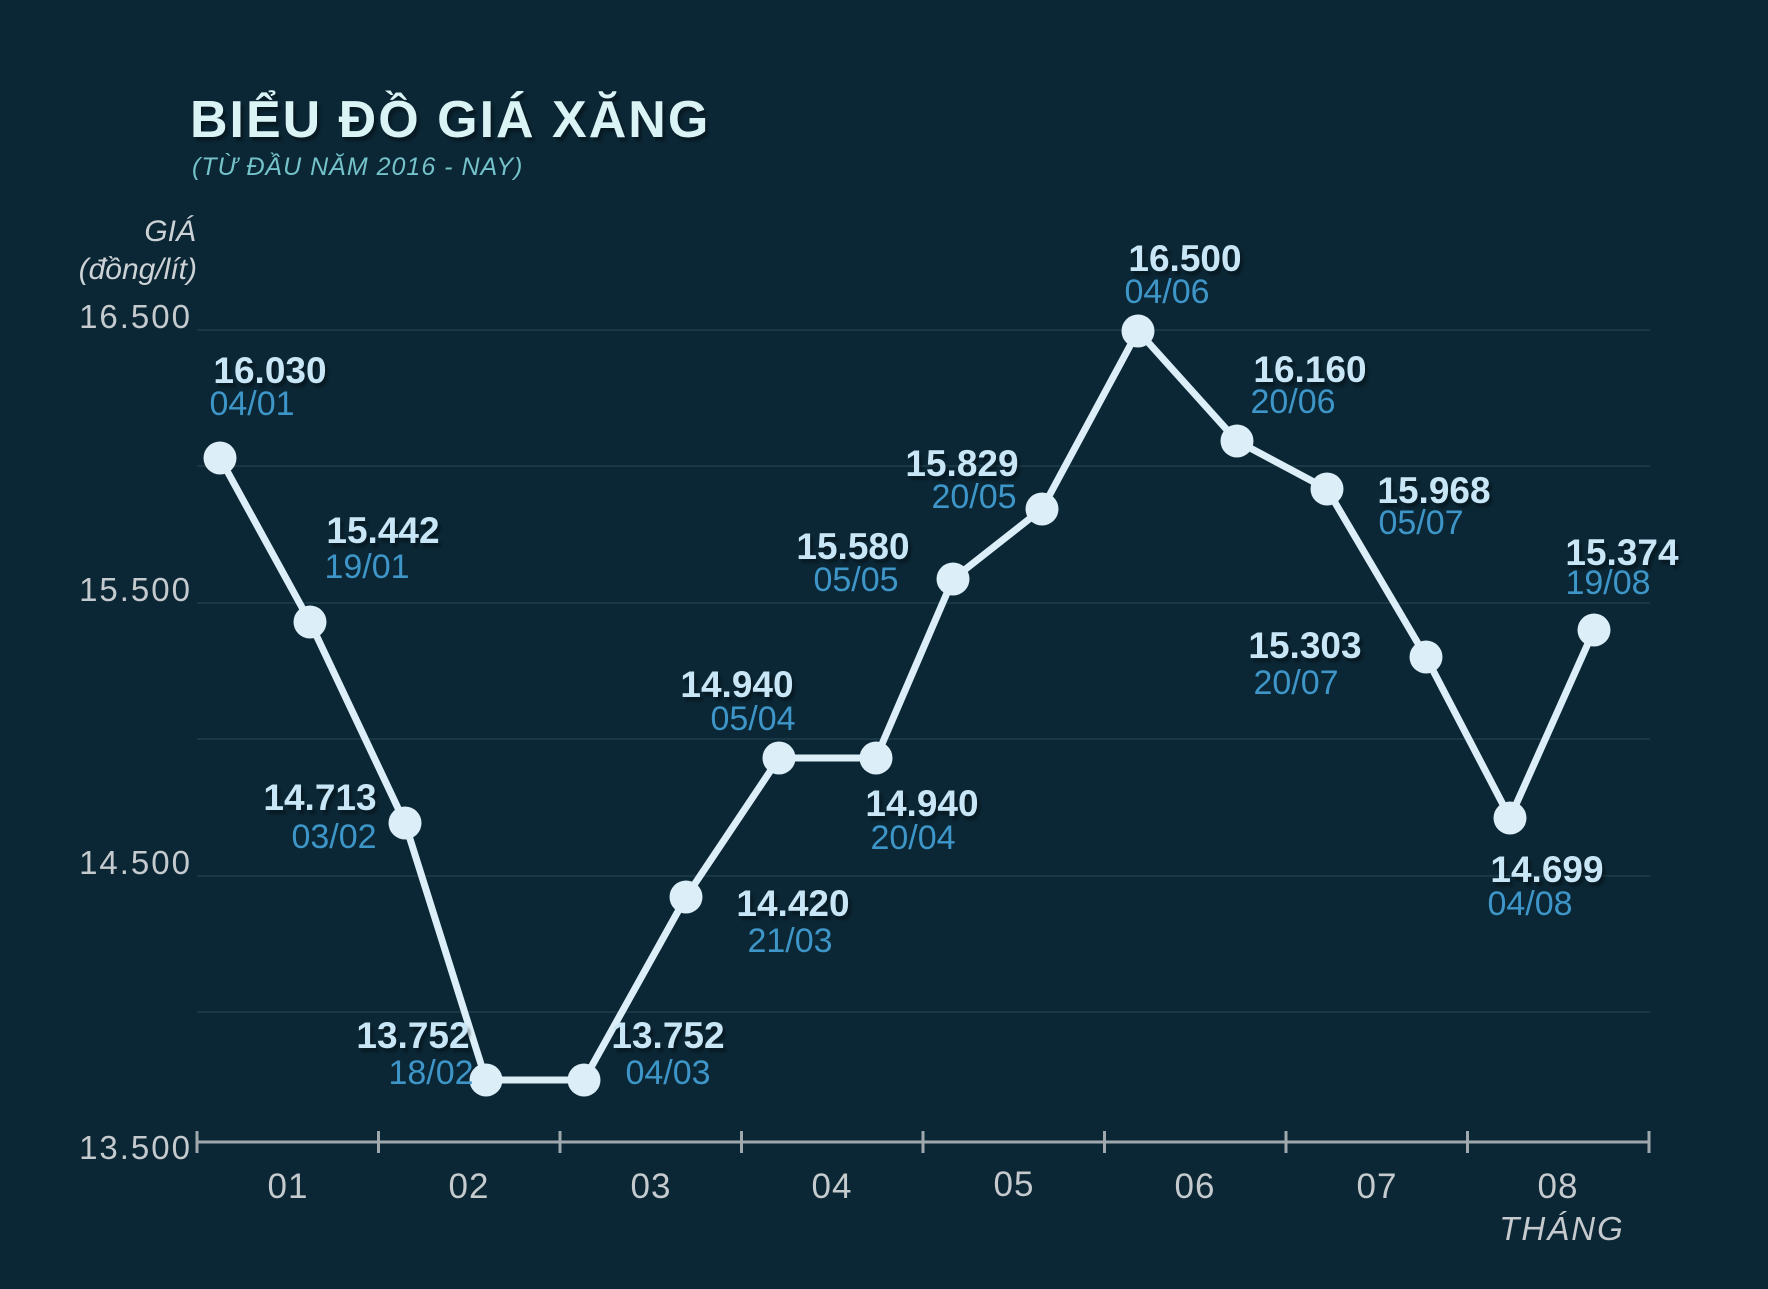 This screenshot has height=1289, width=1768. Describe the element at coordinates (852, 546) in the screenshot. I see `point-value-label: 15.580` at that location.